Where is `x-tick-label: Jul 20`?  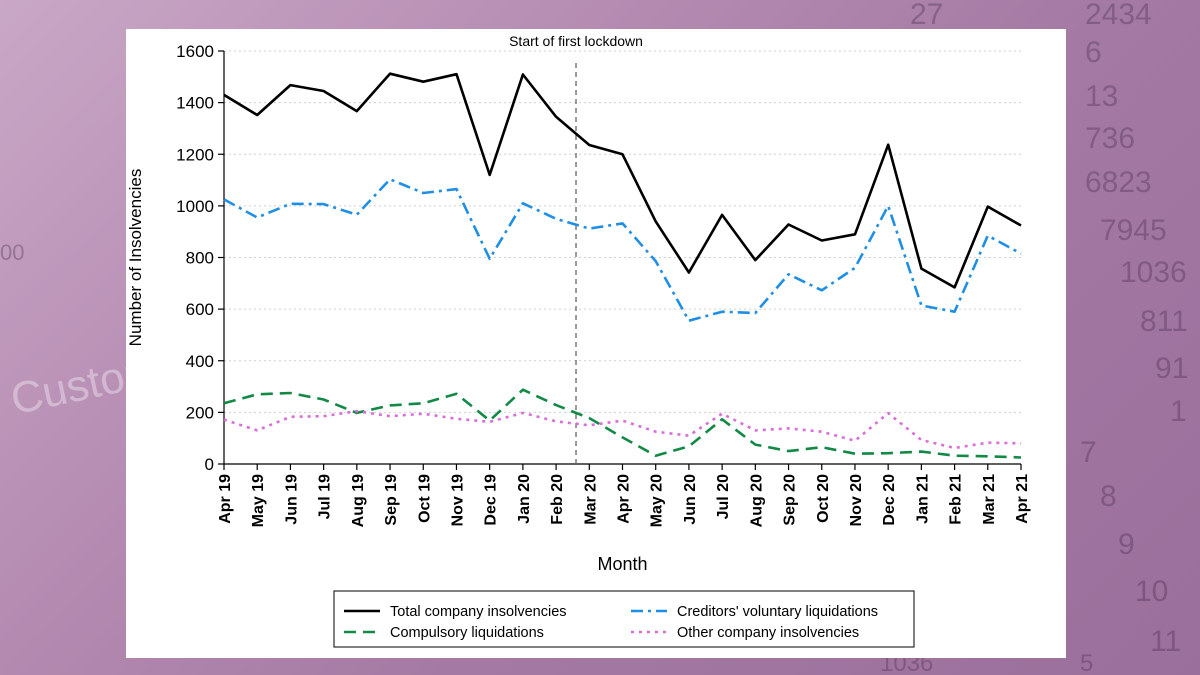
x-tick-label: Jul 20 is located at coordinates (723, 496).